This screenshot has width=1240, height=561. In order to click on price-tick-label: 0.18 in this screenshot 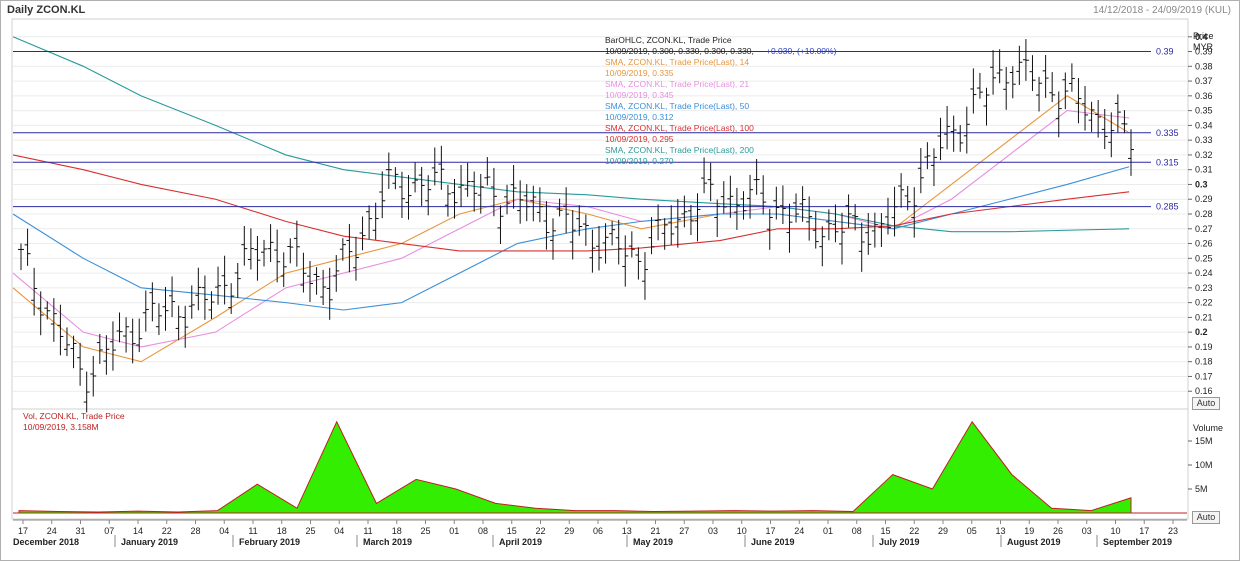, I will do `click(1204, 362)`.